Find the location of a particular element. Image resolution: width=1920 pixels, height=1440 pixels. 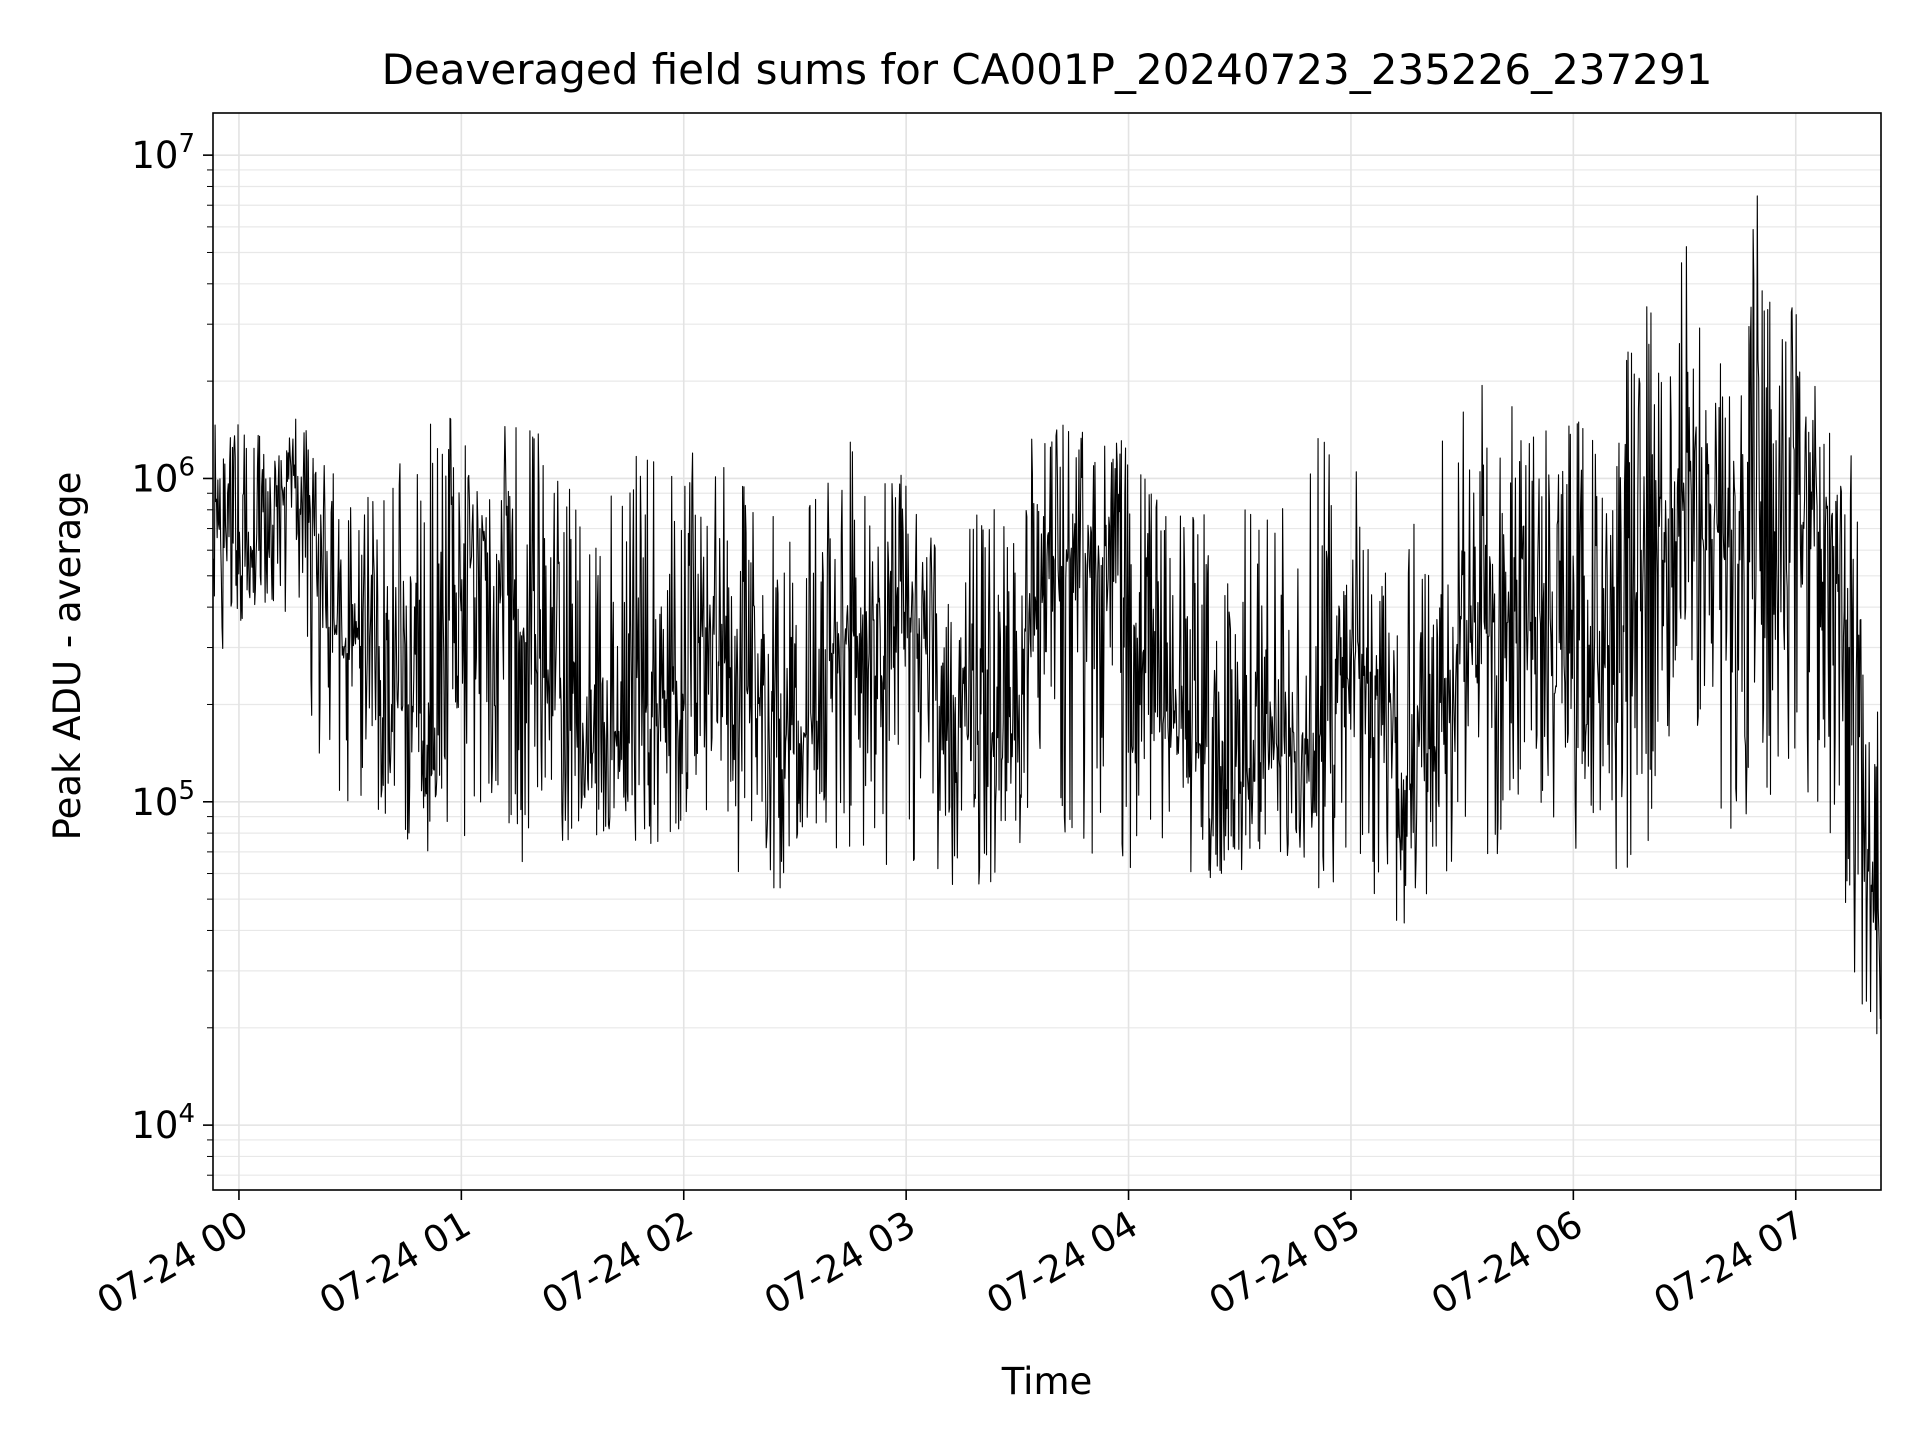

y-tick-label: 10⁴ is located at coordinates (163, 1123).